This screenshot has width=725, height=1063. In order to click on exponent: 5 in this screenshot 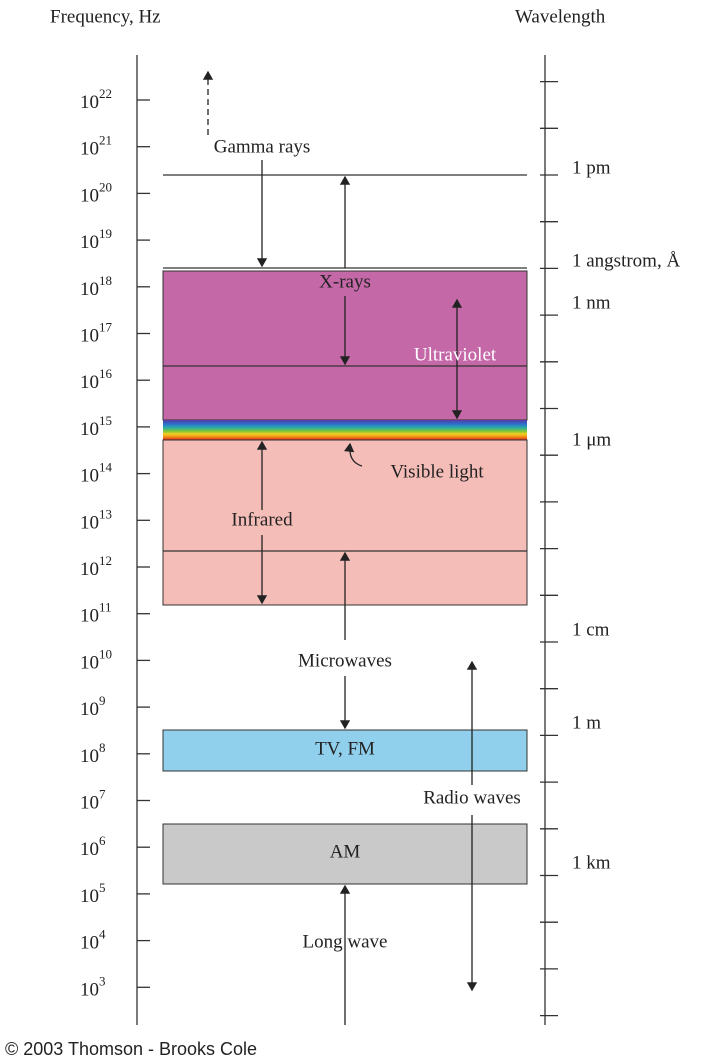, I will do `click(102, 887)`.